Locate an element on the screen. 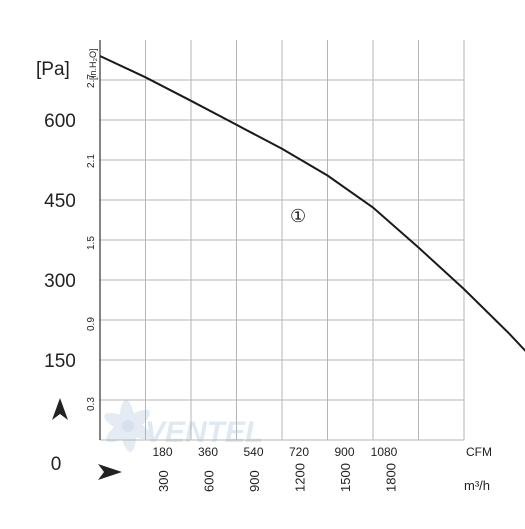  y-tick-pa: 450 is located at coordinates (60, 201).